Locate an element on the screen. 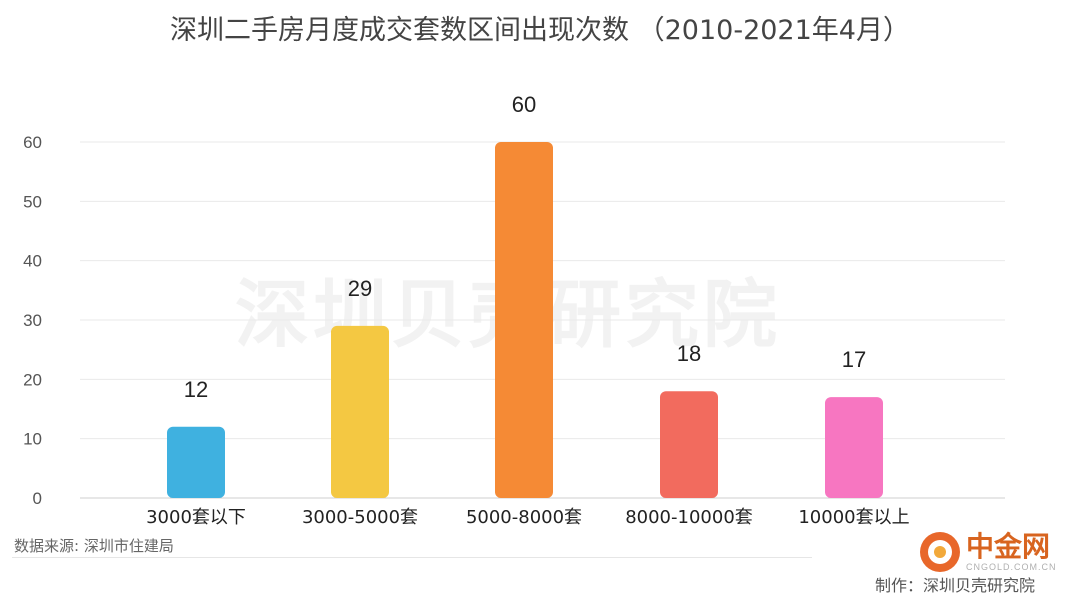 The width and height of the screenshot is (1080, 602). data-source: 数据来源: 深圳市住建局 is located at coordinates (94, 546).